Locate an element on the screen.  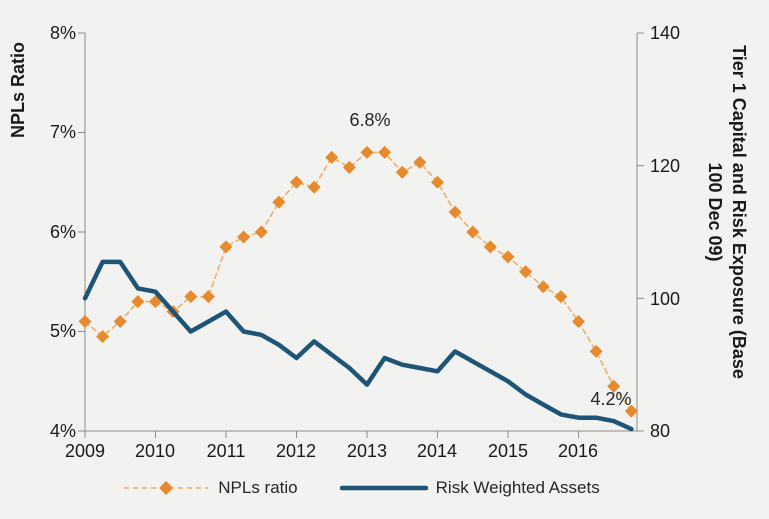
y-axis-left-title: NPLs Ratio is located at coordinates (18, 90).